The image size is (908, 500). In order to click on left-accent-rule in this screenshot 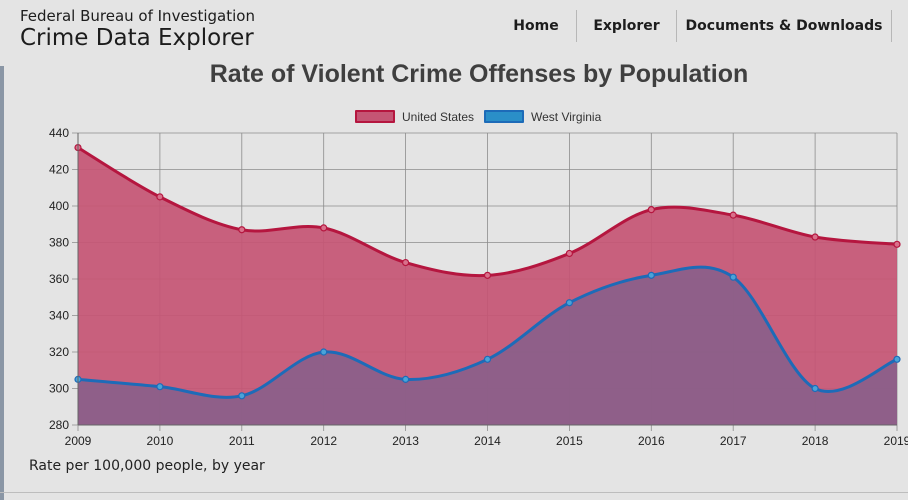, I will do `click(2, 283)`.